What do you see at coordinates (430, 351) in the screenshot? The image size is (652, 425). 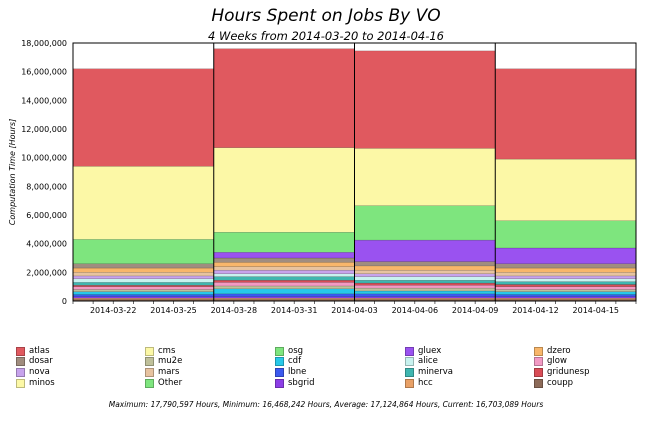 I see `legend-label: gluex` at bounding box center [430, 351].